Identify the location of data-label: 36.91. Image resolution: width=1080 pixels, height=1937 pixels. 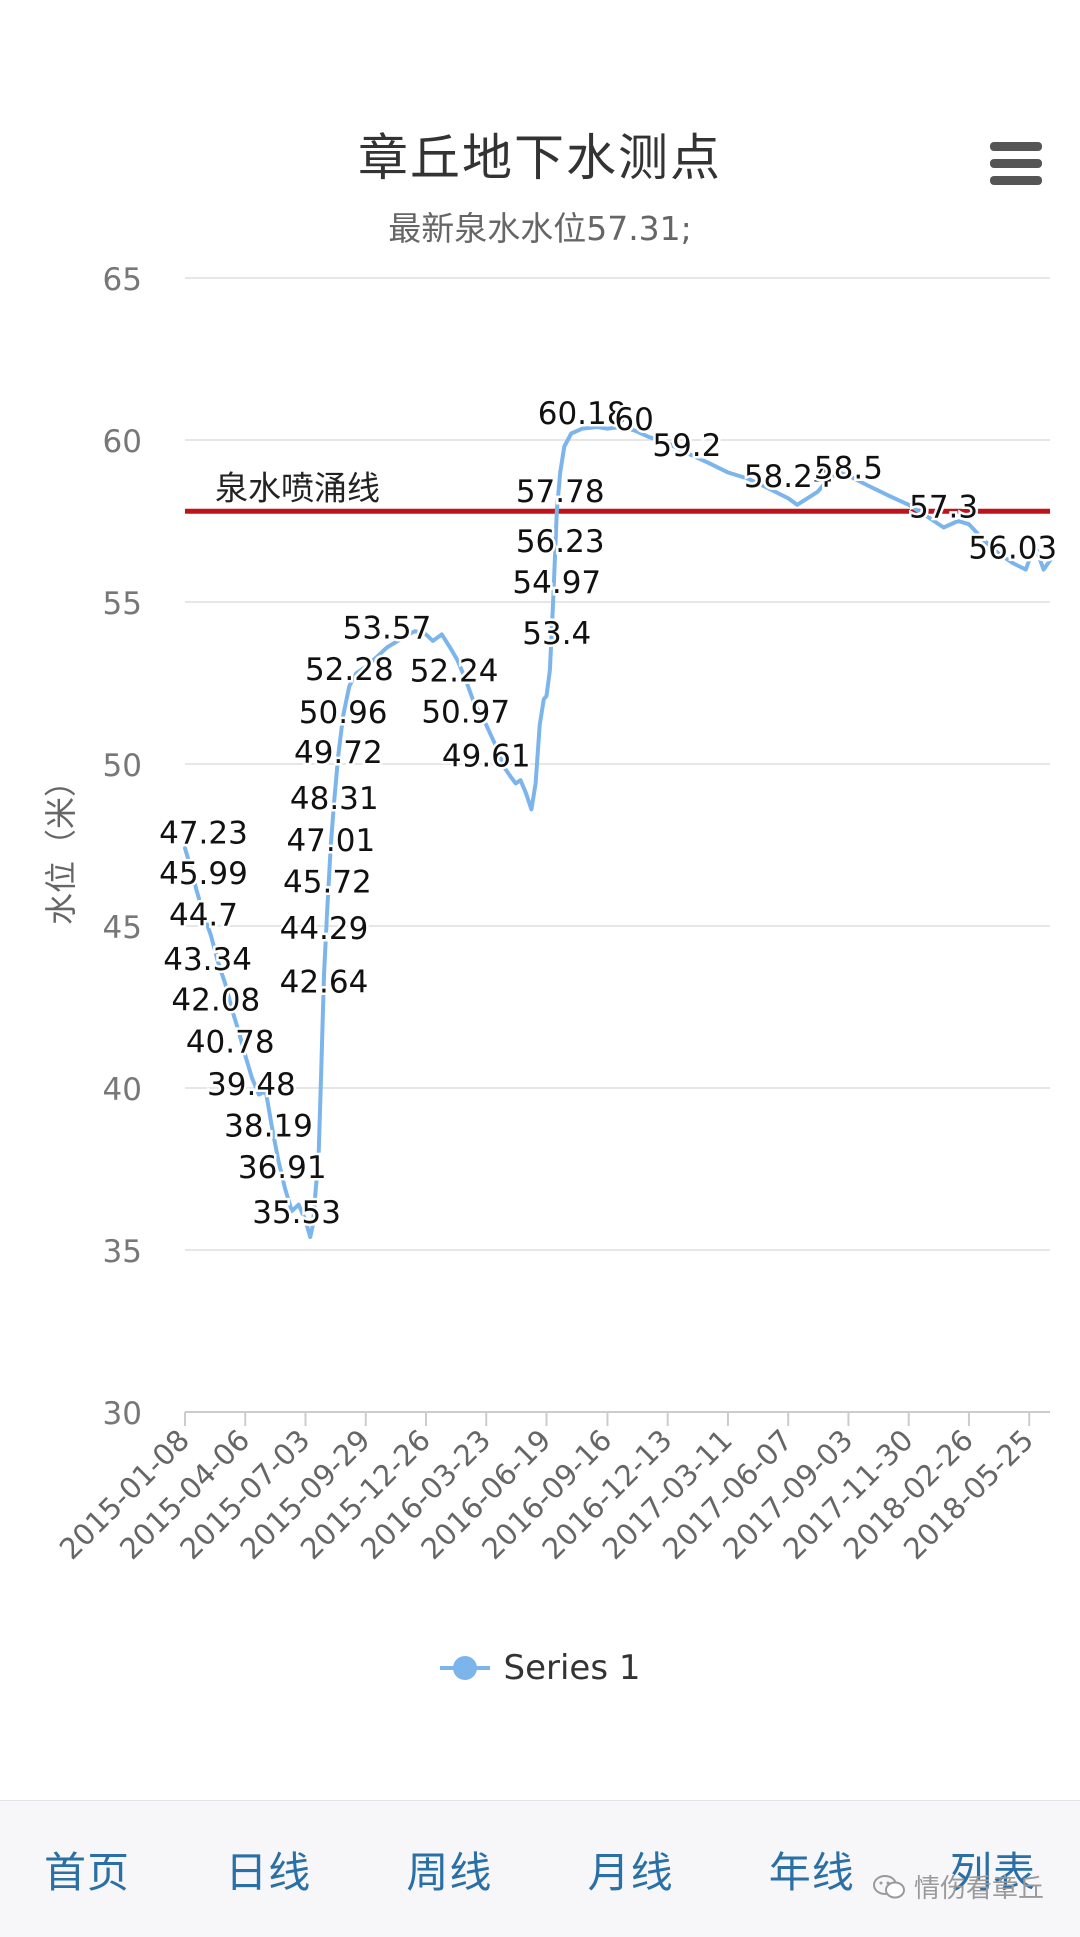
(282, 1168).